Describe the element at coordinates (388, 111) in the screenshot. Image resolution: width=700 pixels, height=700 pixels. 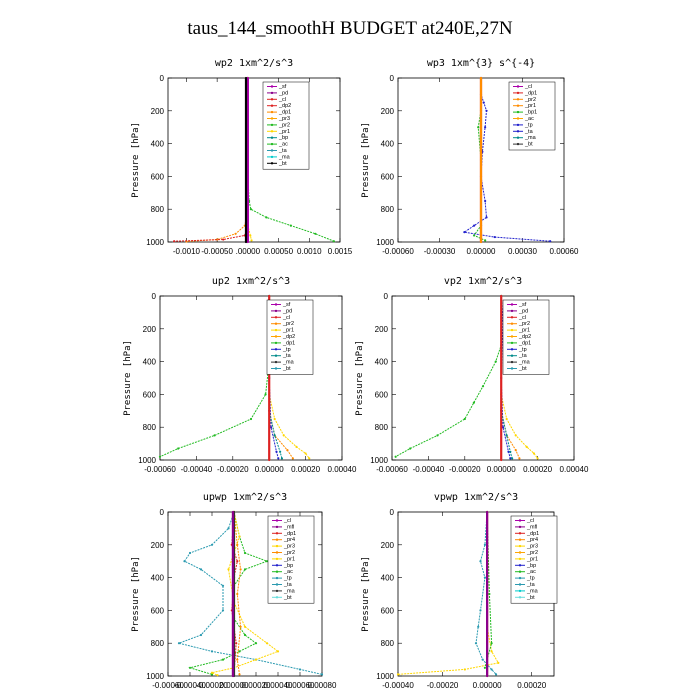
I see `y-tick-label: 200` at that location.